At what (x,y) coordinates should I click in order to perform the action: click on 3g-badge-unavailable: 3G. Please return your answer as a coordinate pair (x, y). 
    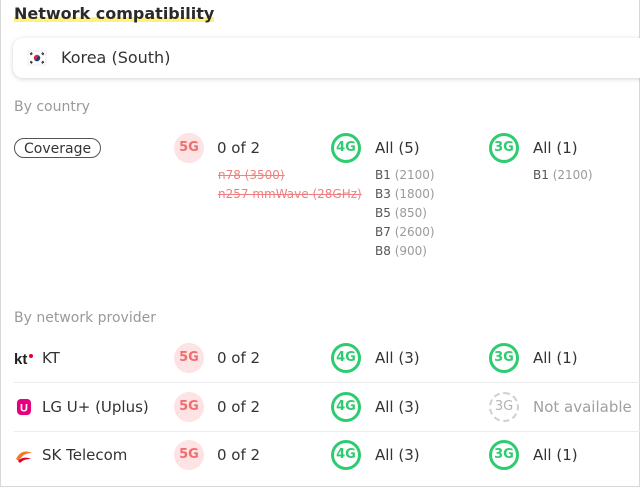
    Looking at the image, I should click on (504, 407).